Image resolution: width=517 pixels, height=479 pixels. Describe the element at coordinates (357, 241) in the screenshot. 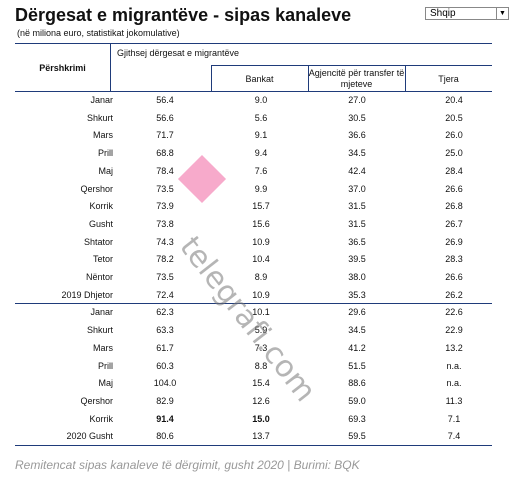

I see `cell-value: 36.5` at that location.